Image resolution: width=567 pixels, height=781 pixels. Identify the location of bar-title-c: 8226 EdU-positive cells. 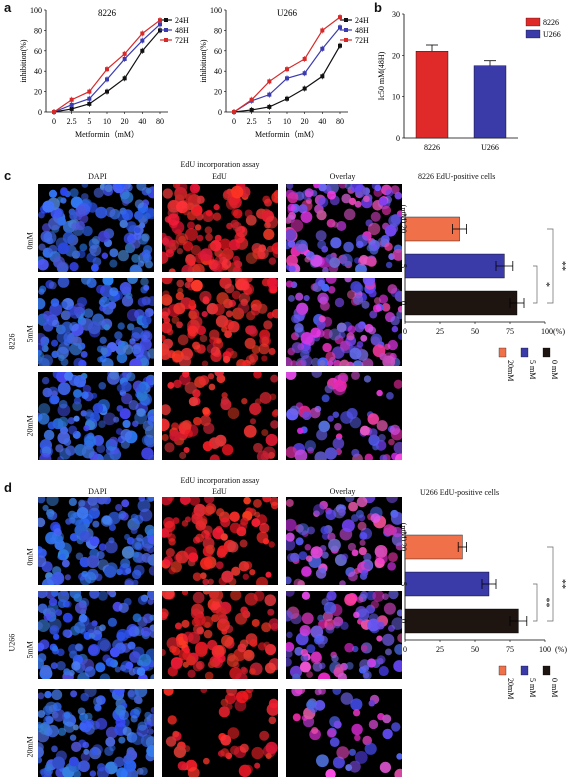
(457, 176).